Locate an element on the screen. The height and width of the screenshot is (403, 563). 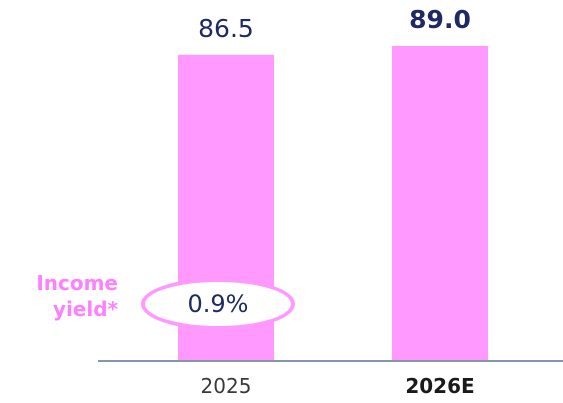
income-yield-value: 0.9% is located at coordinates (218, 304).